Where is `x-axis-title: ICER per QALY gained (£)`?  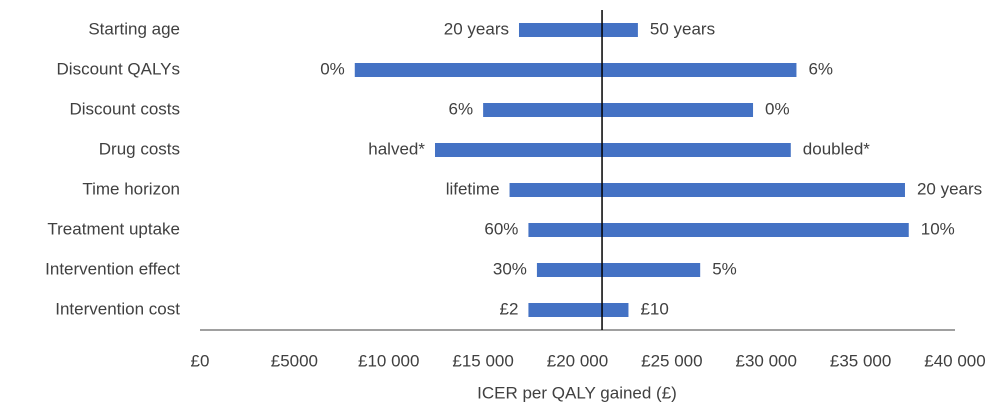 x-axis-title: ICER per QALY gained (£) is located at coordinates (577, 392).